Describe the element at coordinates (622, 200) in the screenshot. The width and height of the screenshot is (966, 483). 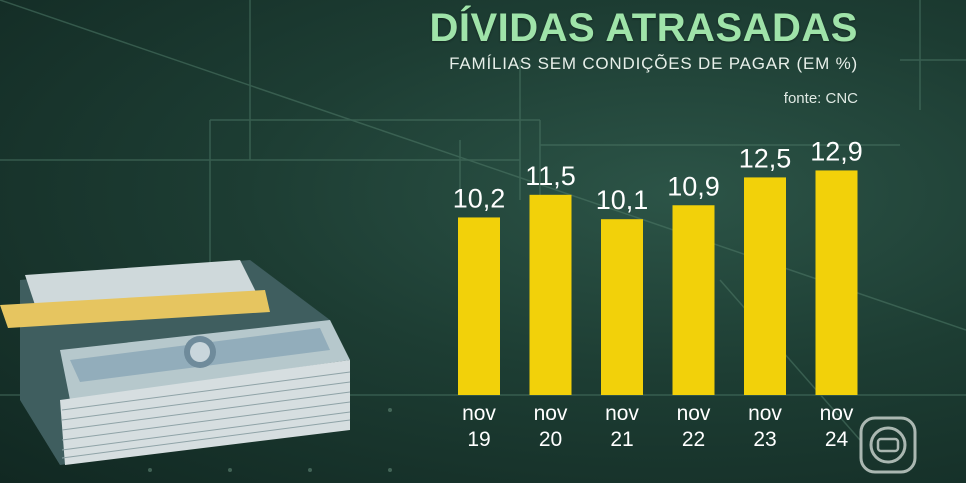
I see `value-label: 10,1` at that location.